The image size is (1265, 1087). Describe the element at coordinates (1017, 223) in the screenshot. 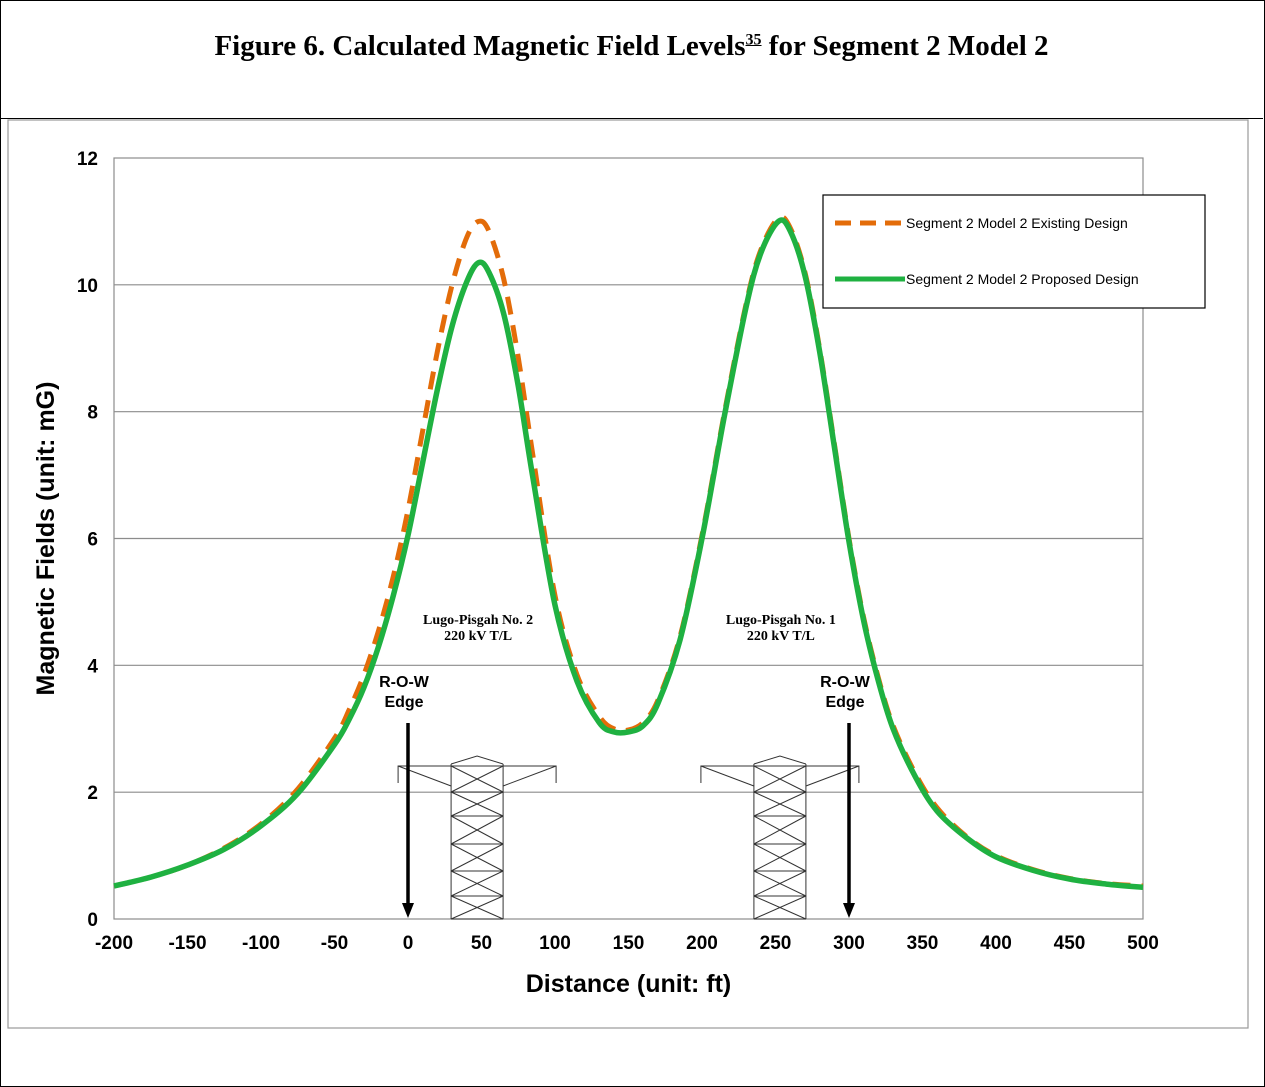

I see `legend-label: Segment 2 Model 2 Existing Design` at that location.